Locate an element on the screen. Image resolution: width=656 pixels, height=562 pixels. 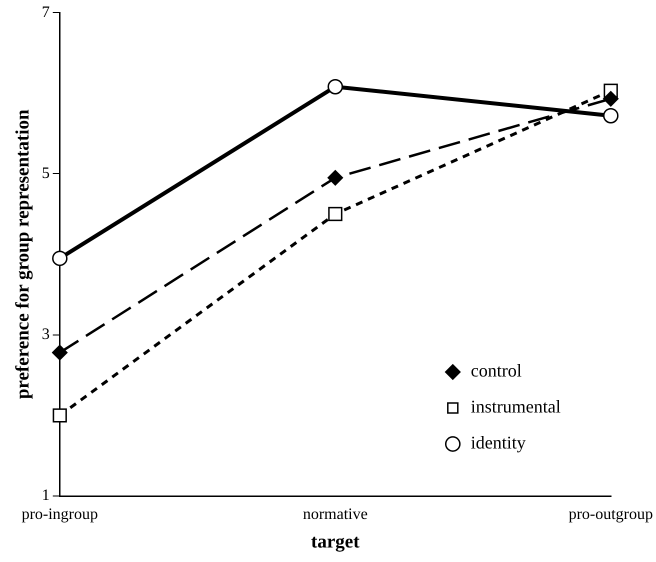
y-tick-label: 7 is located at coordinates (46, 12).